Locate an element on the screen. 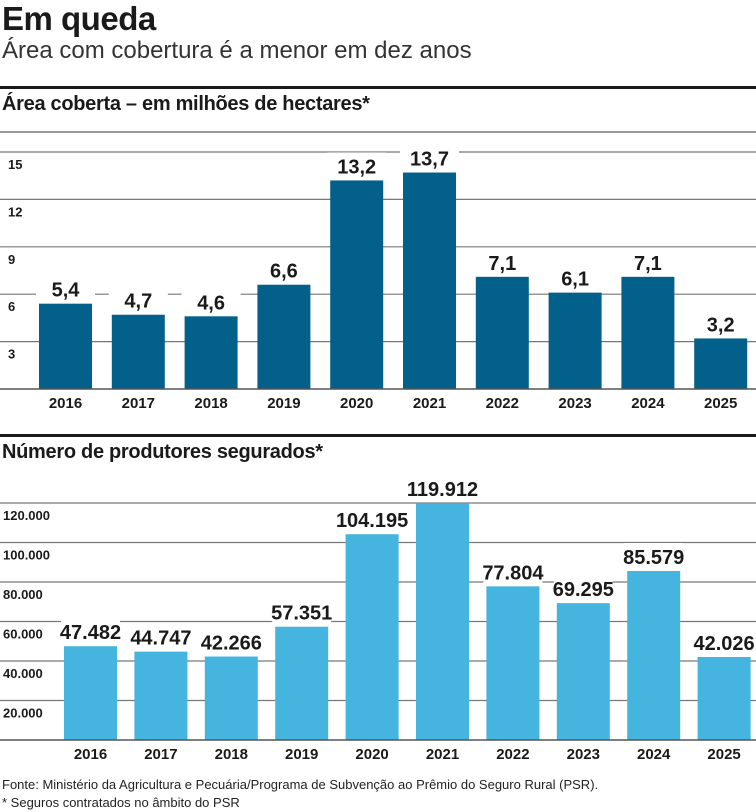 This screenshot has width=756, height=812. y-tick-label: 40.000 is located at coordinates (23, 673).